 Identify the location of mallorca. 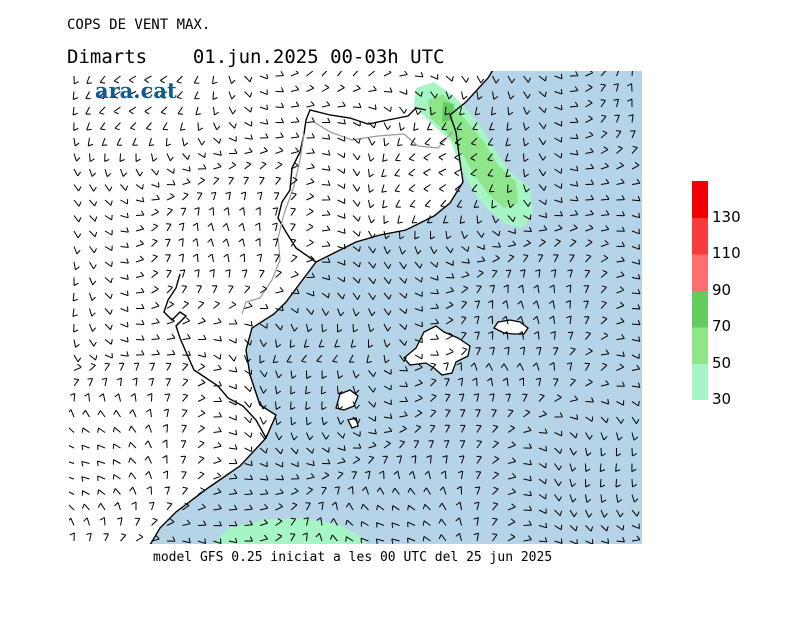
(437, 350).